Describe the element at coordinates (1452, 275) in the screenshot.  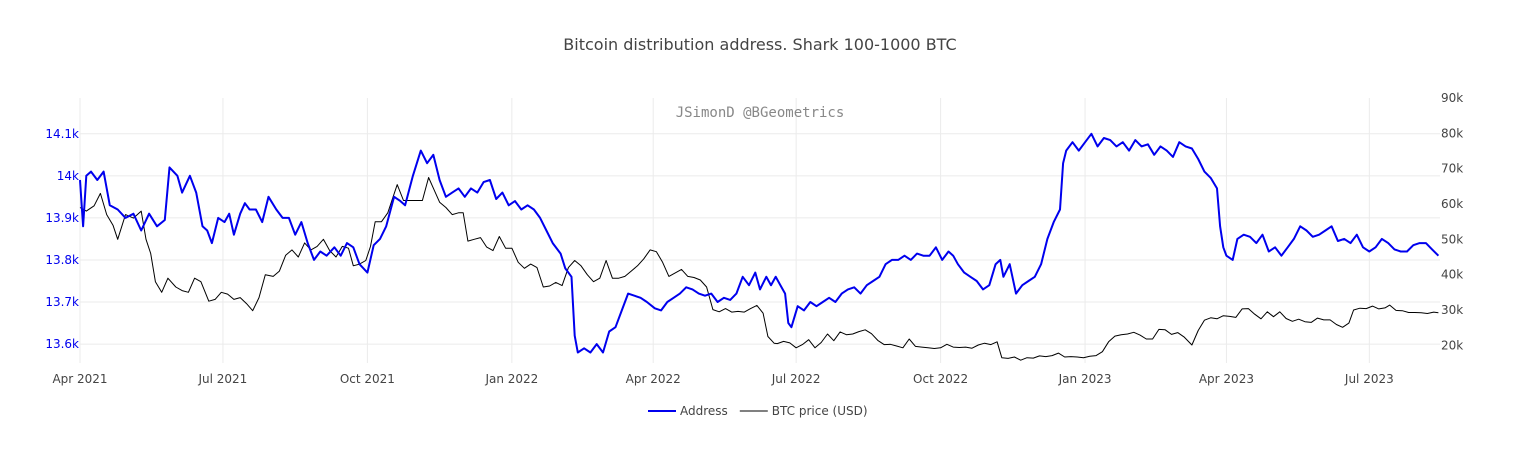
I see `y-right-tick-label: 40k` at that location.